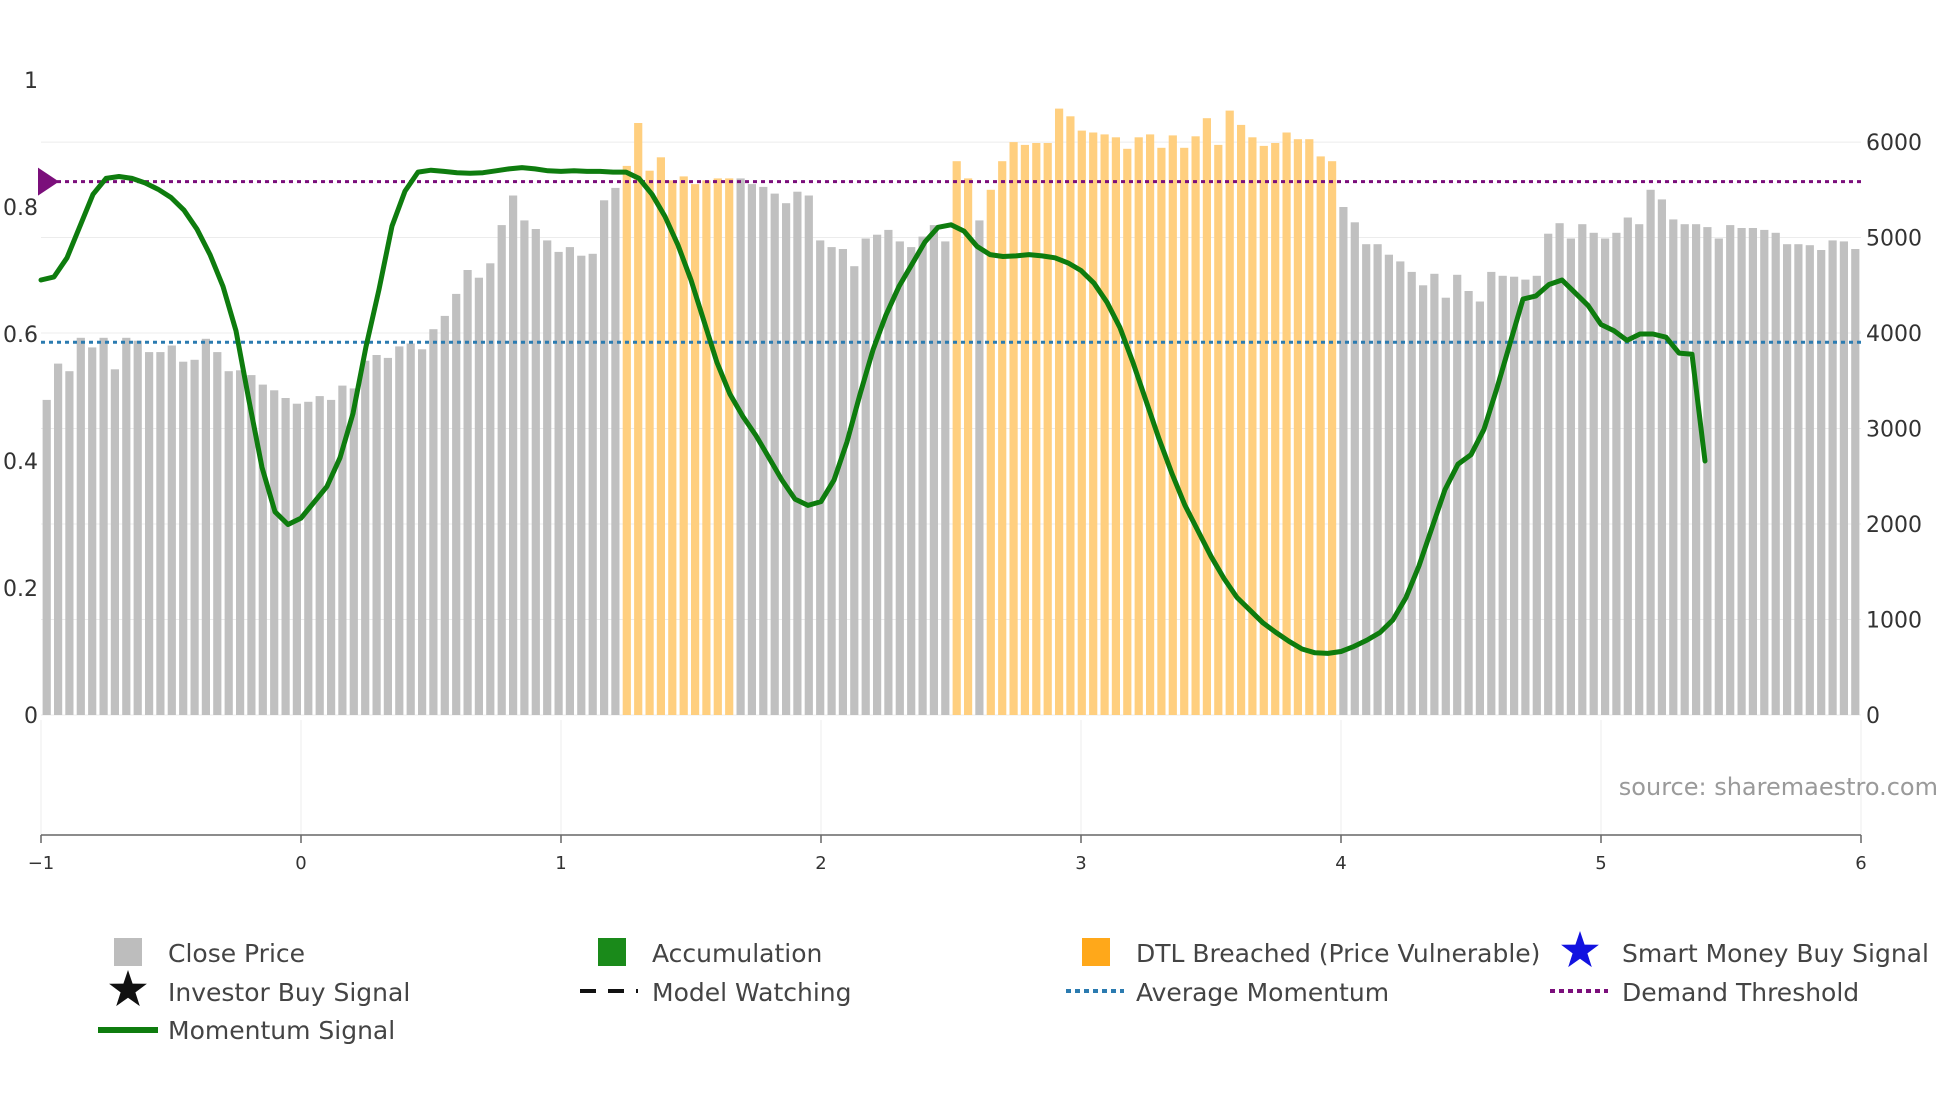 This screenshot has width=1960, height=1102. What do you see at coordinates (48, 181) in the screenshot?
I see `demand-threshold-marker` at bounding box center [48, 181].